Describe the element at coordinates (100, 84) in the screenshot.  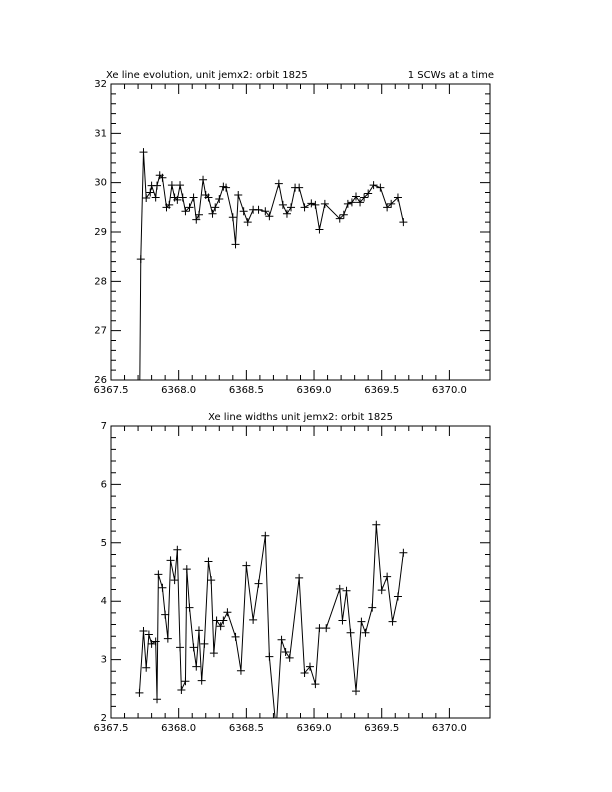
I see `y-tick-label: 32` at that location.